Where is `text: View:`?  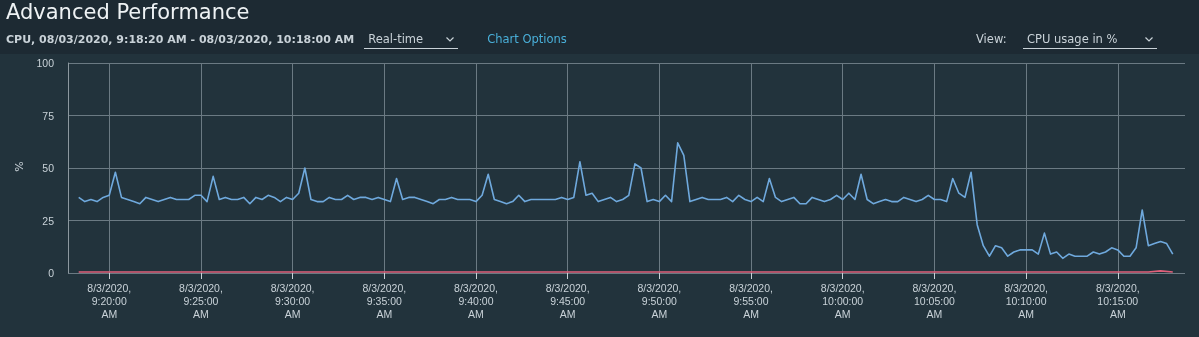 text: View: is located at coordinates (991, 39).